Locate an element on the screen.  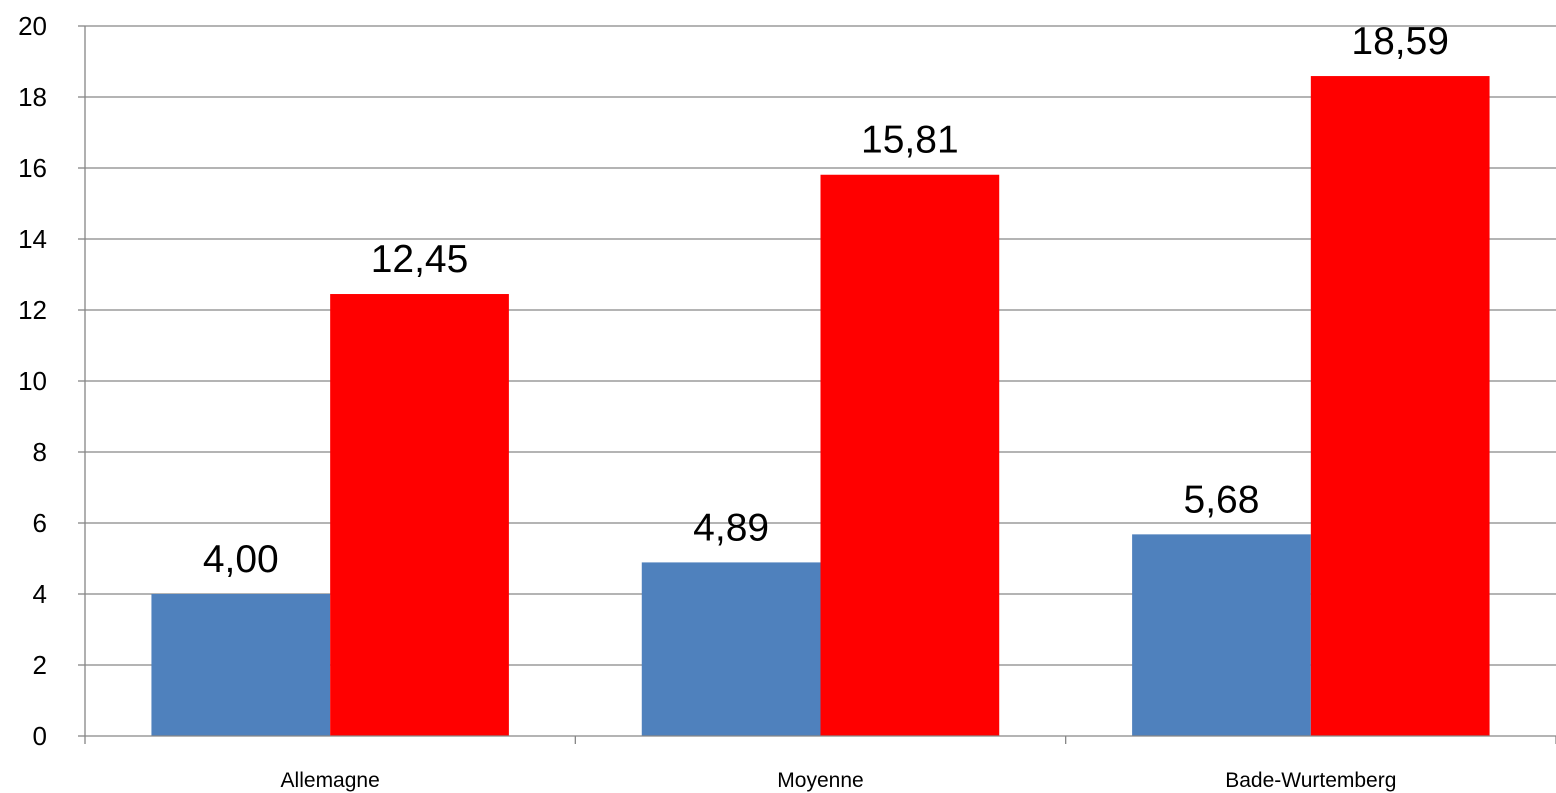
x-category-labels: Allemagne Moyenne Bade-Wurtemberg is located at coordinates (839, 780).